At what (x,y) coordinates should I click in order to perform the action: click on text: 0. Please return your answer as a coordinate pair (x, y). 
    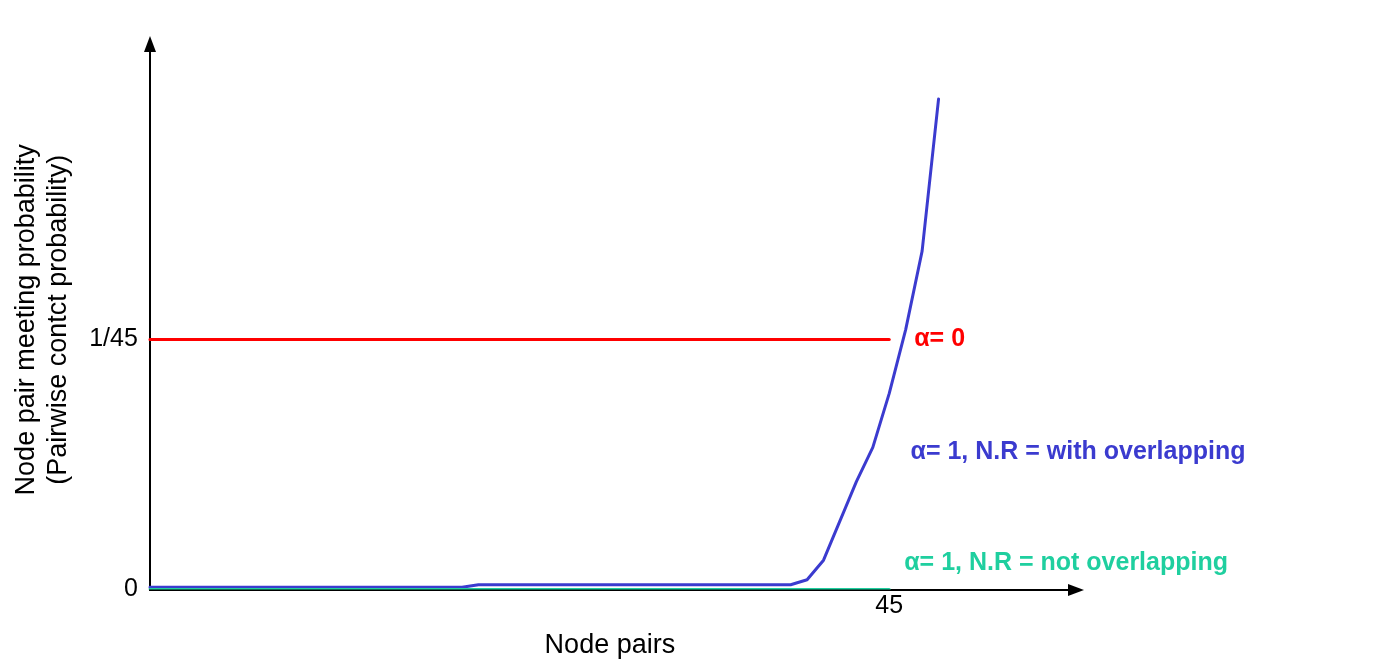
    Looking at the image, I should click on (130, 587).